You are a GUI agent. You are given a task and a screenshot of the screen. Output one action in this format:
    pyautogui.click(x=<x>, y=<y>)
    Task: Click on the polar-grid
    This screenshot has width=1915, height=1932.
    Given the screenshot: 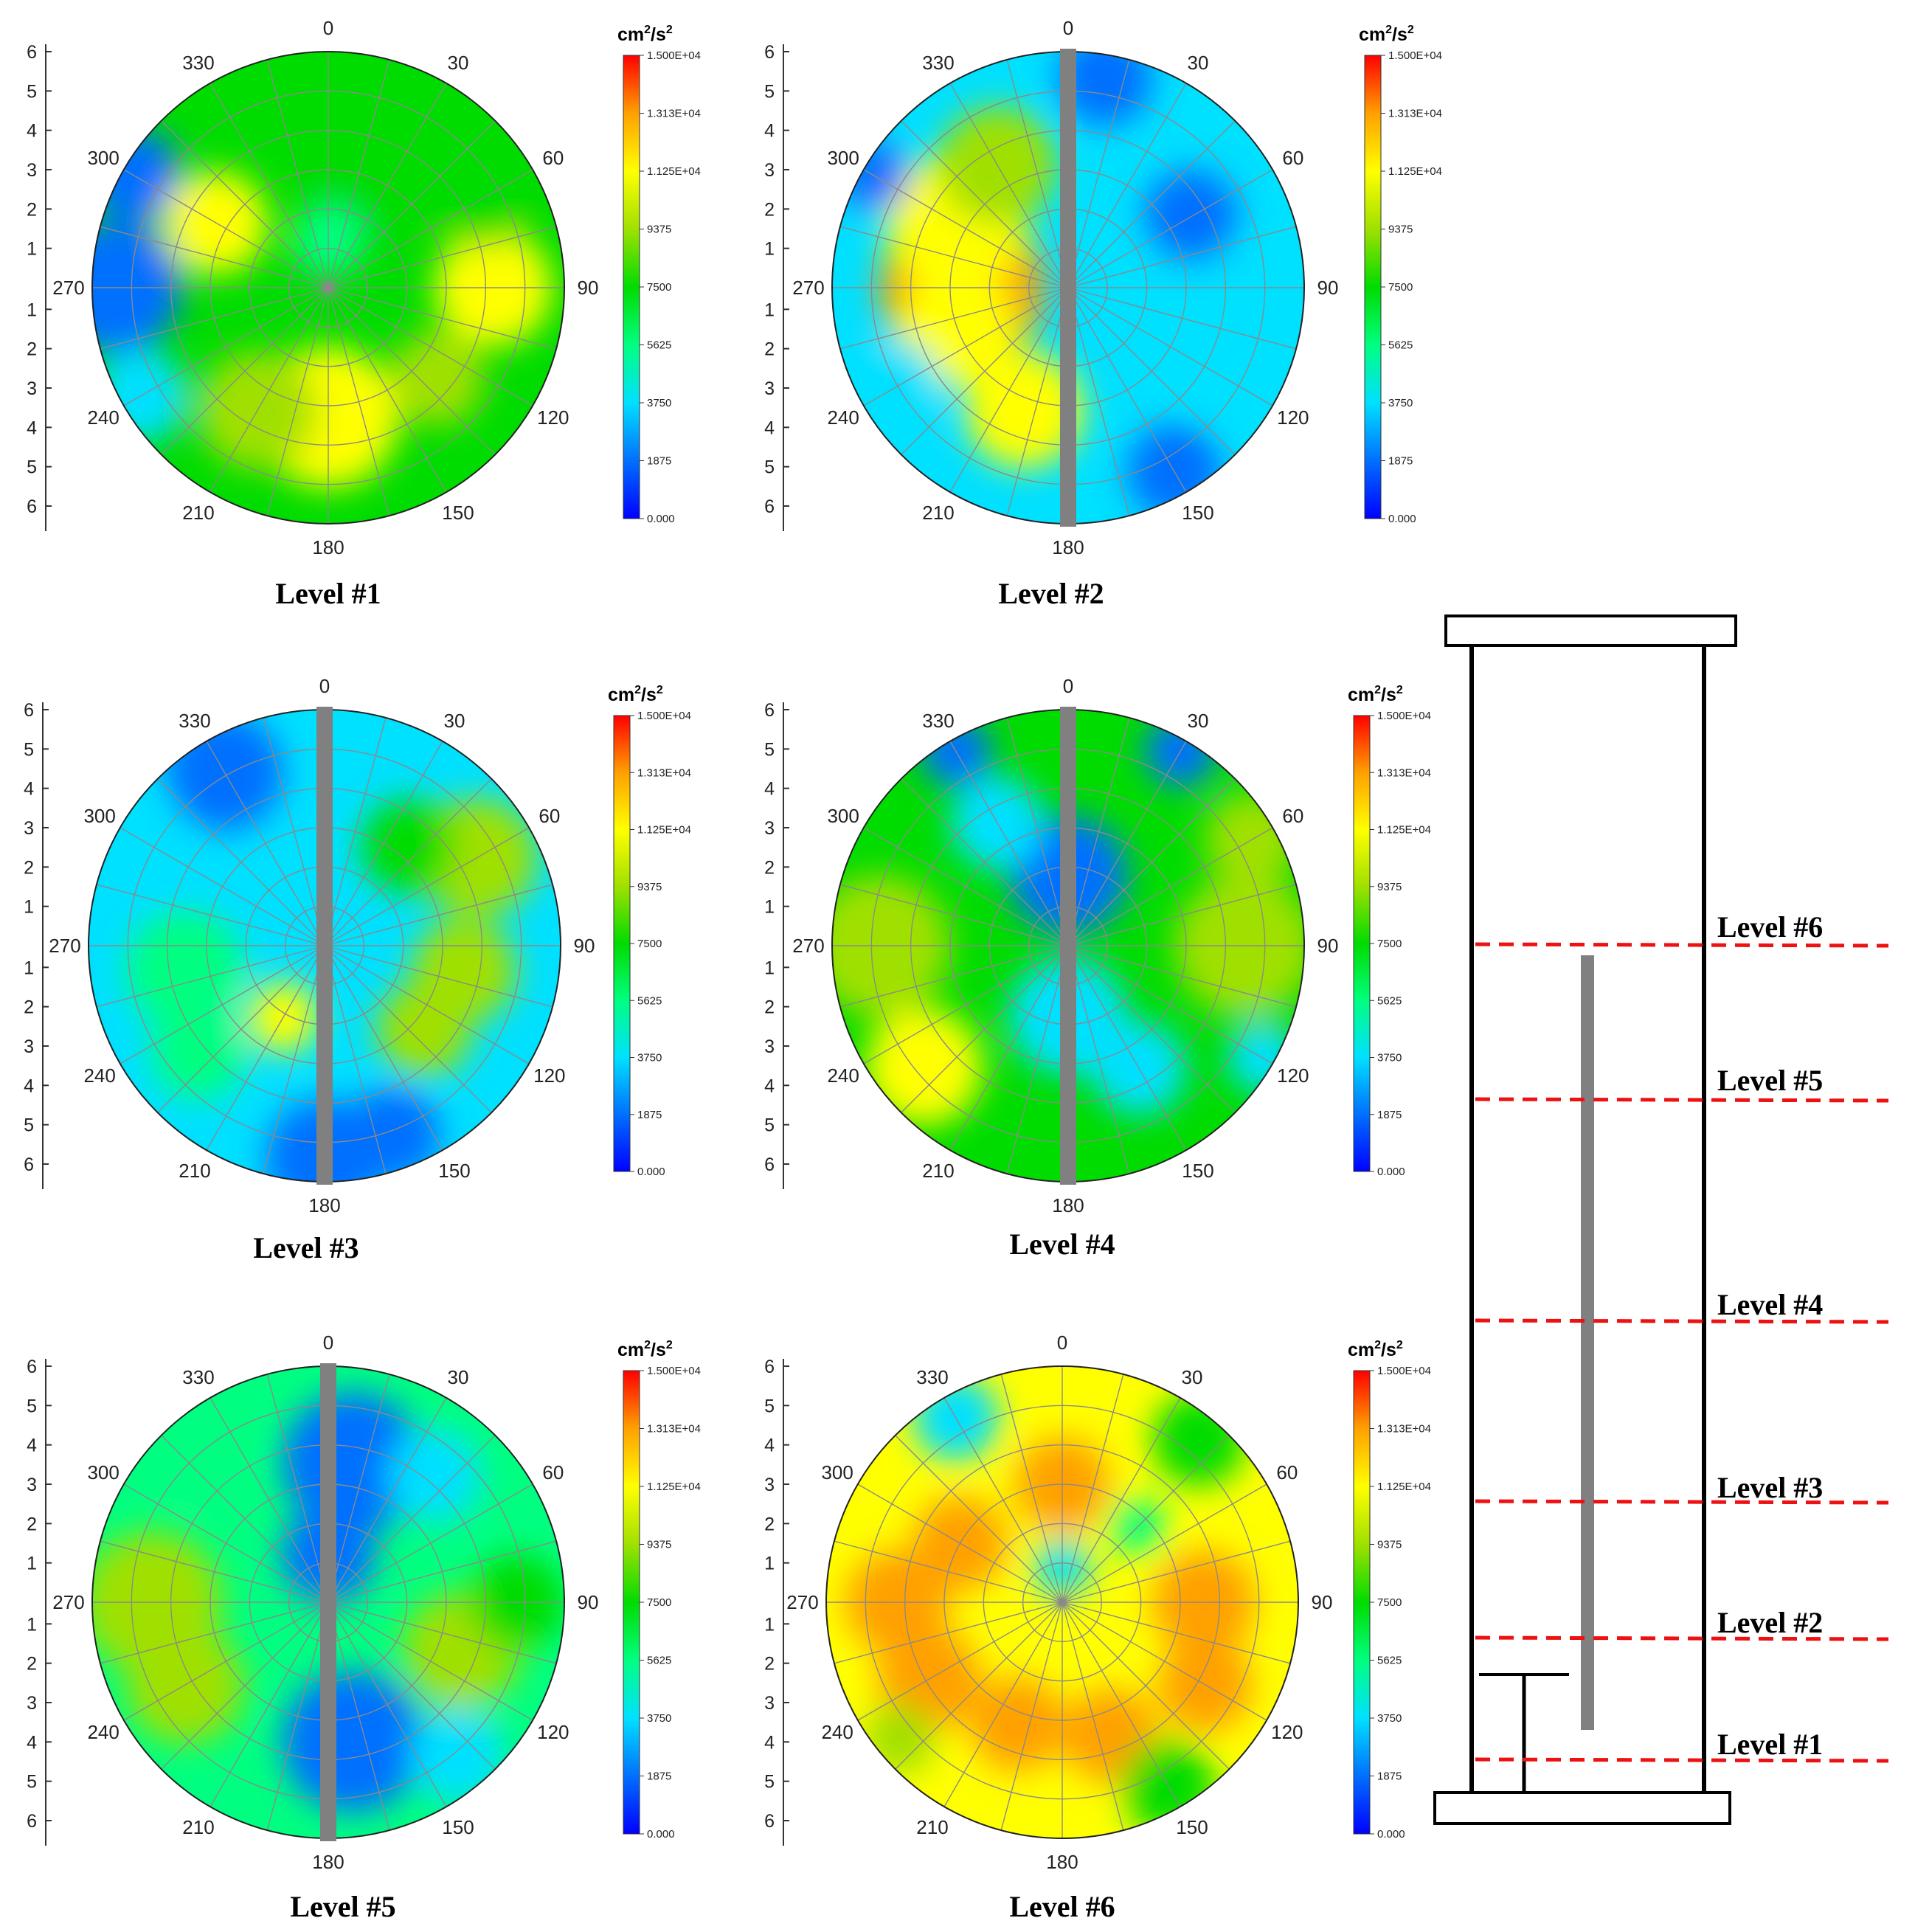 What is the action you would take?
    pyautogui.click(x=1062, y=1602)
    